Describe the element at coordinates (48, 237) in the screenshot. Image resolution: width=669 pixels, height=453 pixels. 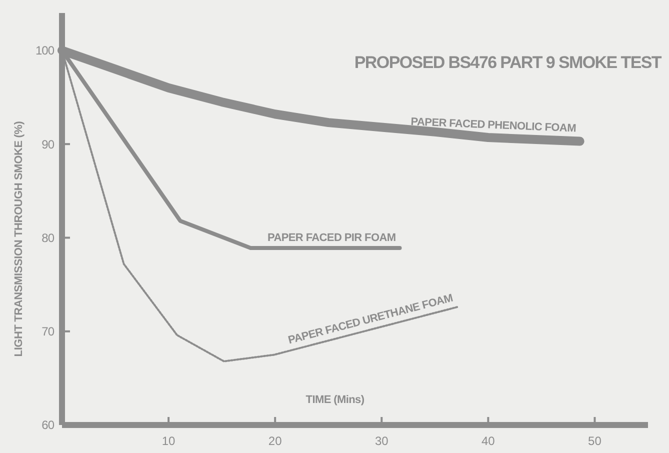
I see `y-tick-label: 80` at that location.